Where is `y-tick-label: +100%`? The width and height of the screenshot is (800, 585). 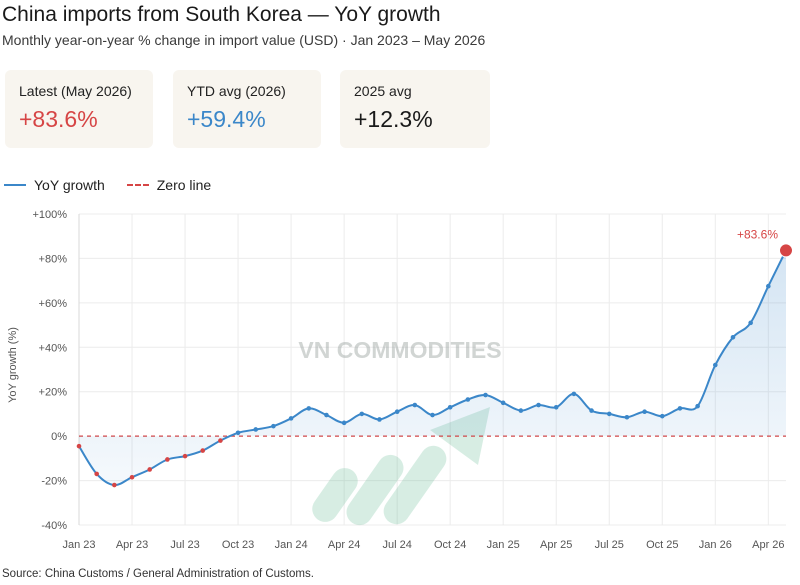
y-tick-label: +100% is located at coordinates (49, 215).